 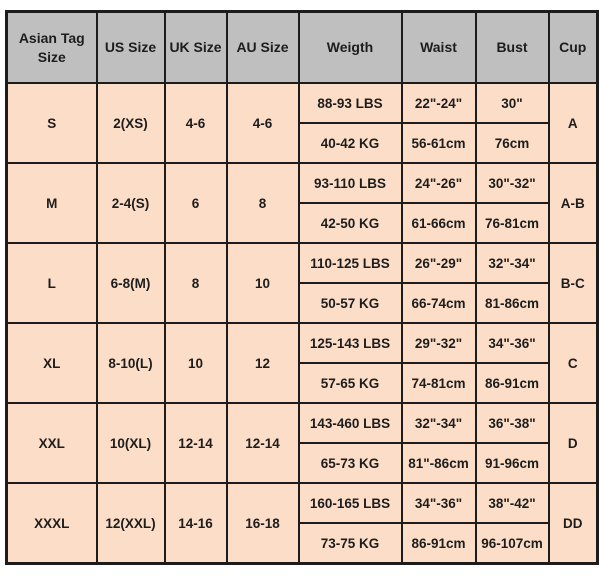 What do you see at coordinates (512, 183) in the screenshot?
I see `bust-inch-cell: 30"-32"` at bounding box center [512, 183].